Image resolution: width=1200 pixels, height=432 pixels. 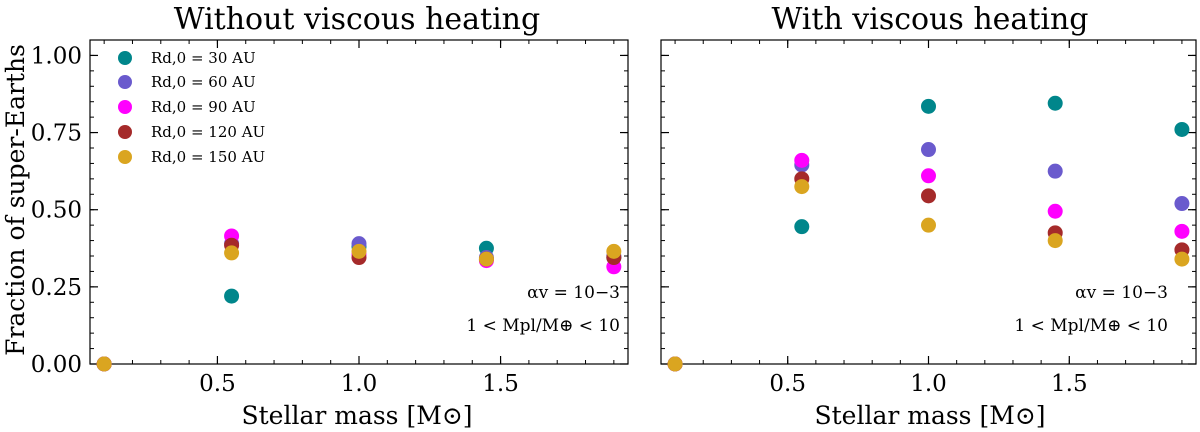 What do you see at coordinates (1091, 326) in the screenshot?
I see `annotation-mass-range-right: 1 < Mpl/M⊕ < 10` at bounding box center [1091, 326].